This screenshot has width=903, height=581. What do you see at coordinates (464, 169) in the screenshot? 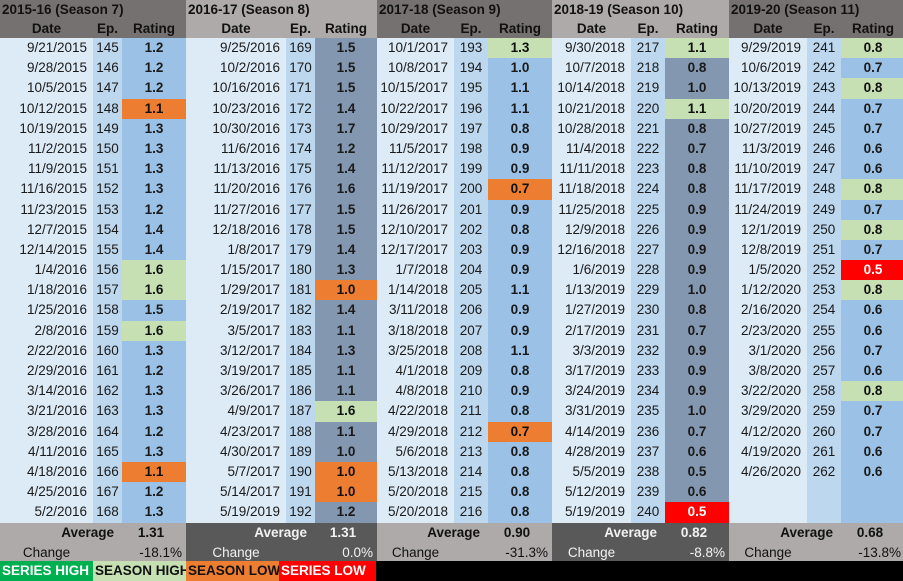
I see `table-row: 11/12/2017 199 0.9` at bounding box center [464, 169].